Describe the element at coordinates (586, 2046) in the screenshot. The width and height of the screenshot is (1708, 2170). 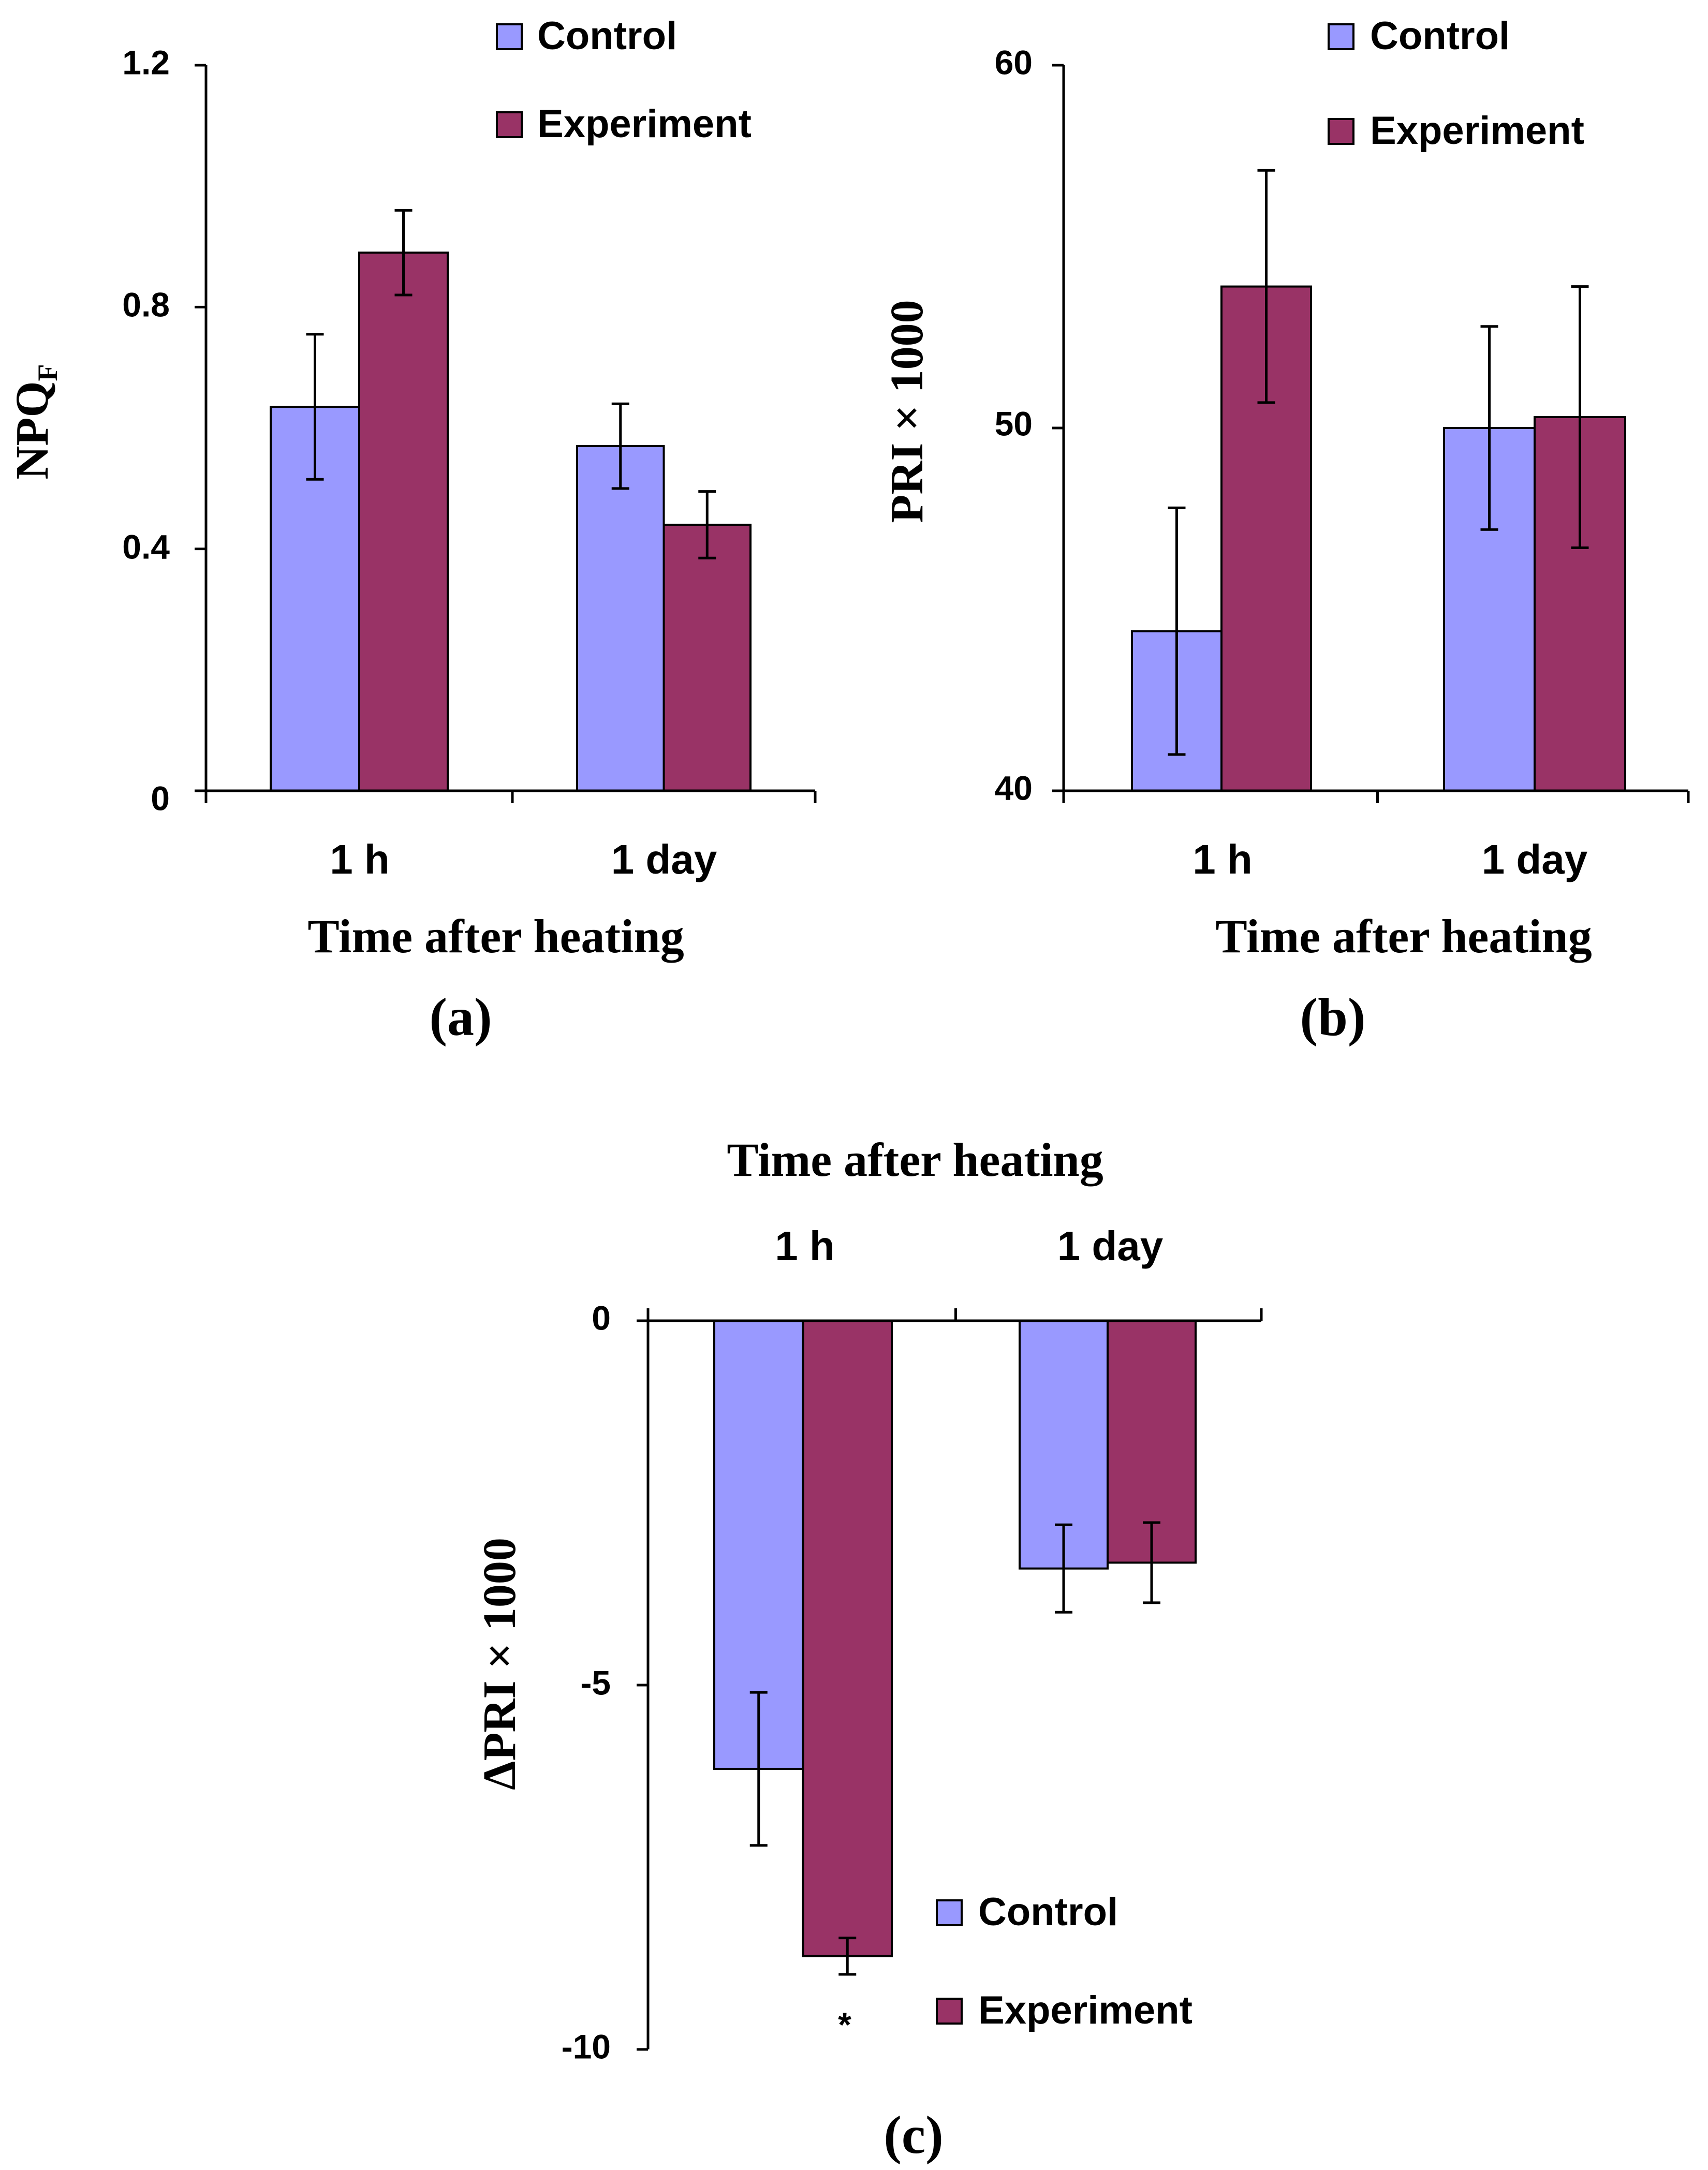
I see `y-tick-label: -10` at that location.